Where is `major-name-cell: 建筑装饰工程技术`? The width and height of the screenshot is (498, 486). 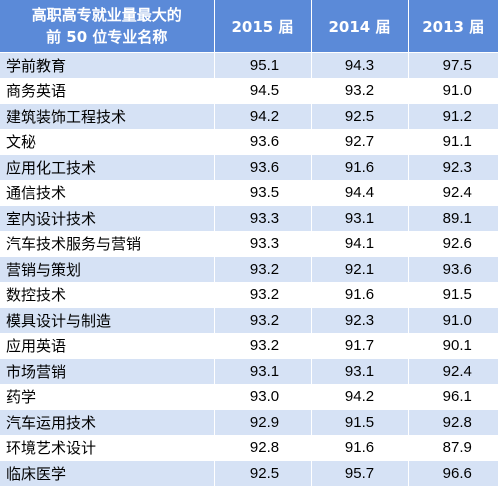
major-name-cell: 建筑装饰工程技术 is located at coordinates (107, 116).